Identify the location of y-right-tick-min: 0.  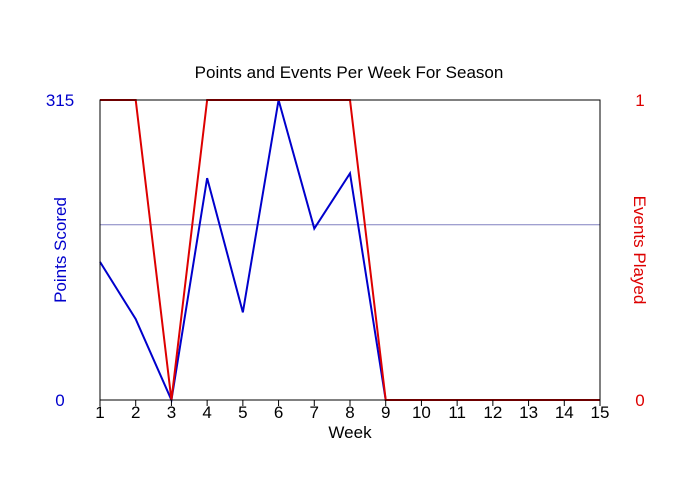
(639, 400).